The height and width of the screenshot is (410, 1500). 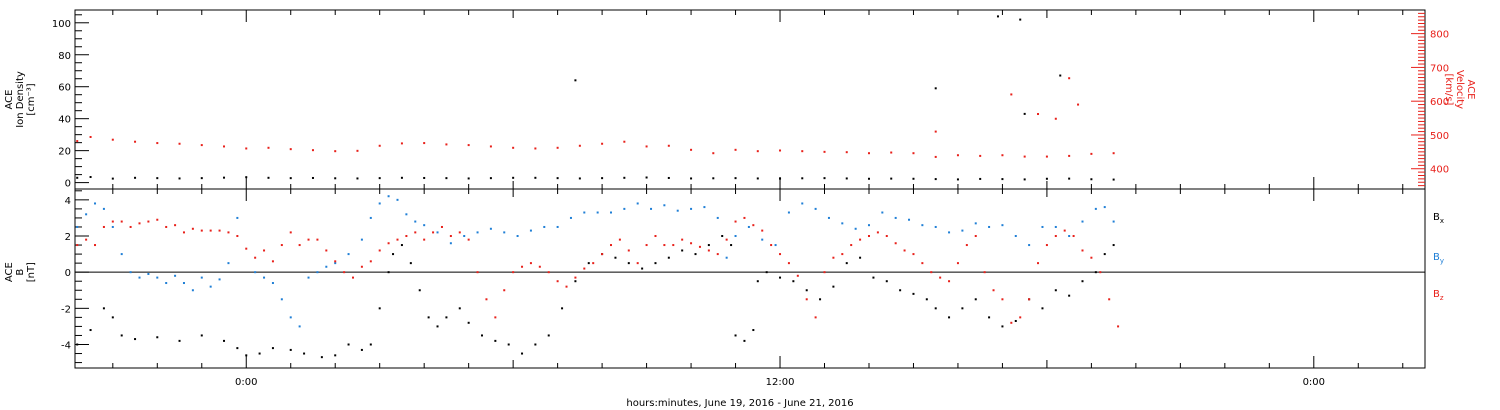 What do you see at coordinates (64, 88) in the screenshot?
I see `top-left-tick-label: 60` at bounding box center [64, 88].